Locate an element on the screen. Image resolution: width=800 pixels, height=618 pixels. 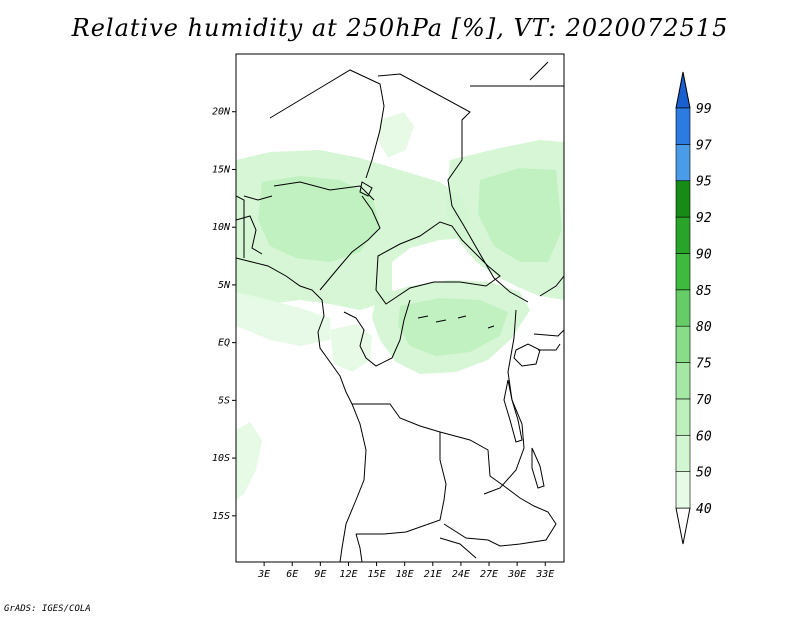
colorbar-label: 40 is located at coordinates (704, 509).